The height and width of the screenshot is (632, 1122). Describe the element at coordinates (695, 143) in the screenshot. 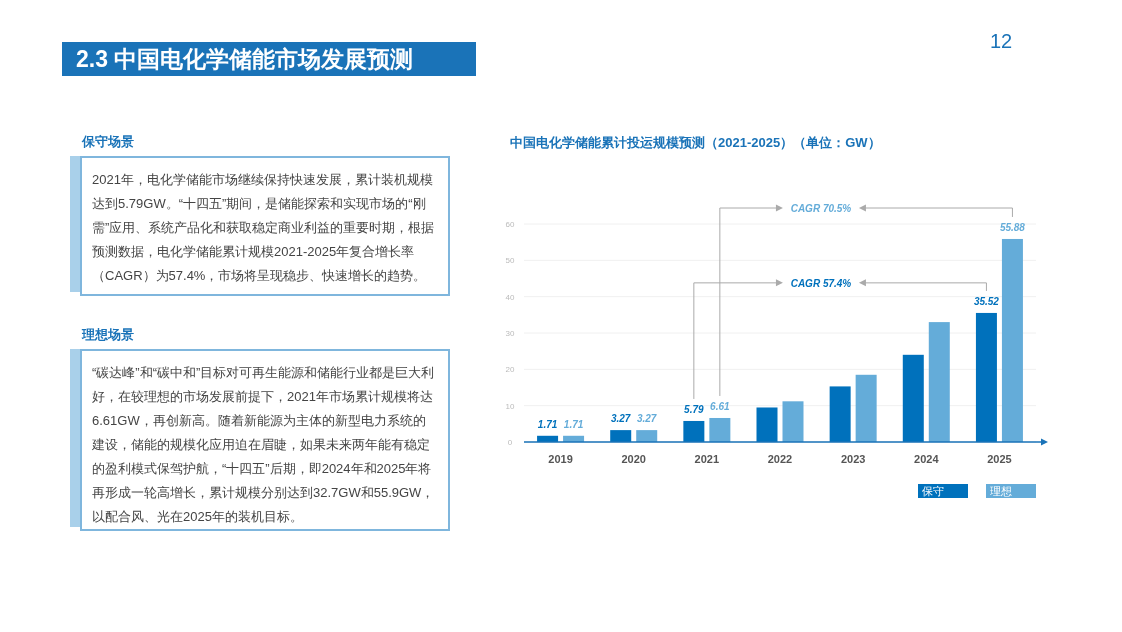

I see `chart-title: 中国电化学储能累计投运规模预测（2021-2025）（单位：GW）` at that location.